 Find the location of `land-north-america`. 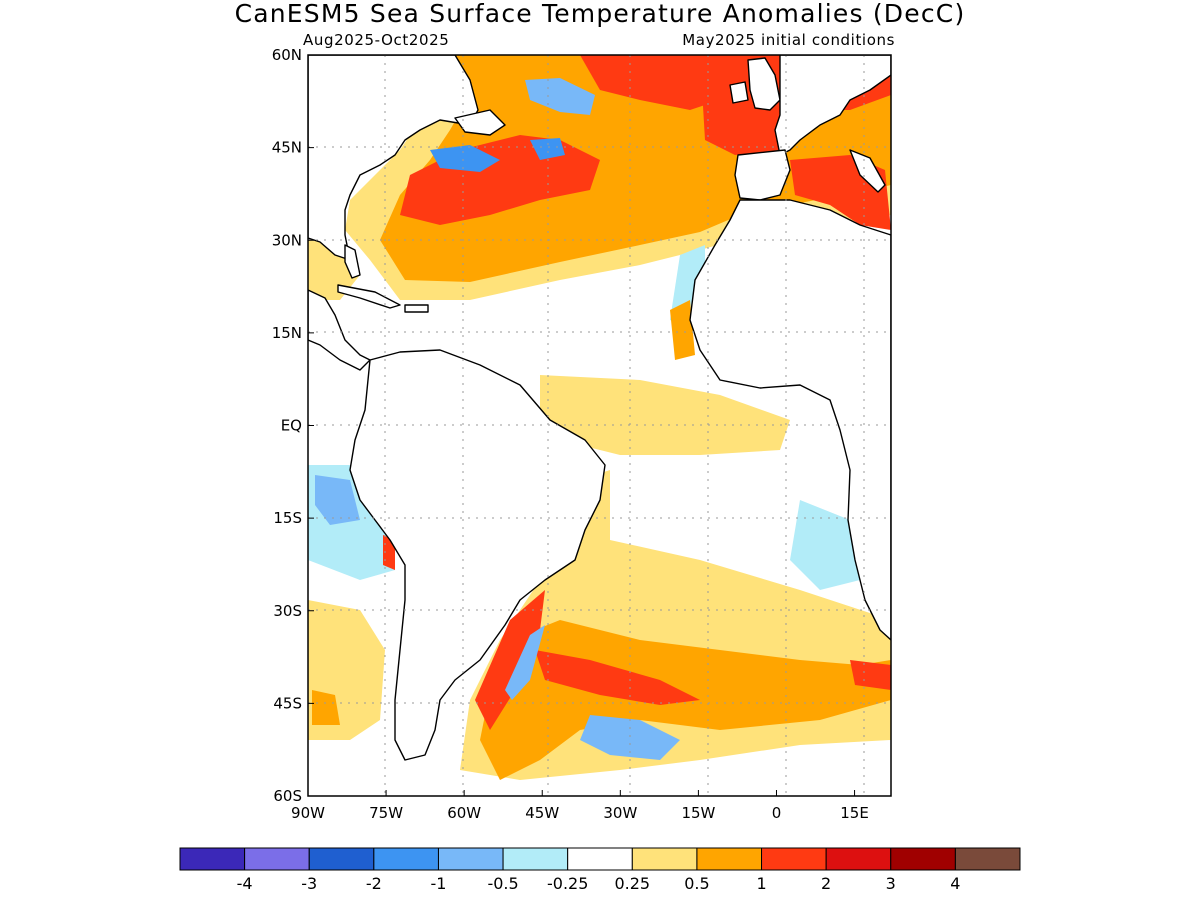

land-north-america is located at coordinates (393, 158).